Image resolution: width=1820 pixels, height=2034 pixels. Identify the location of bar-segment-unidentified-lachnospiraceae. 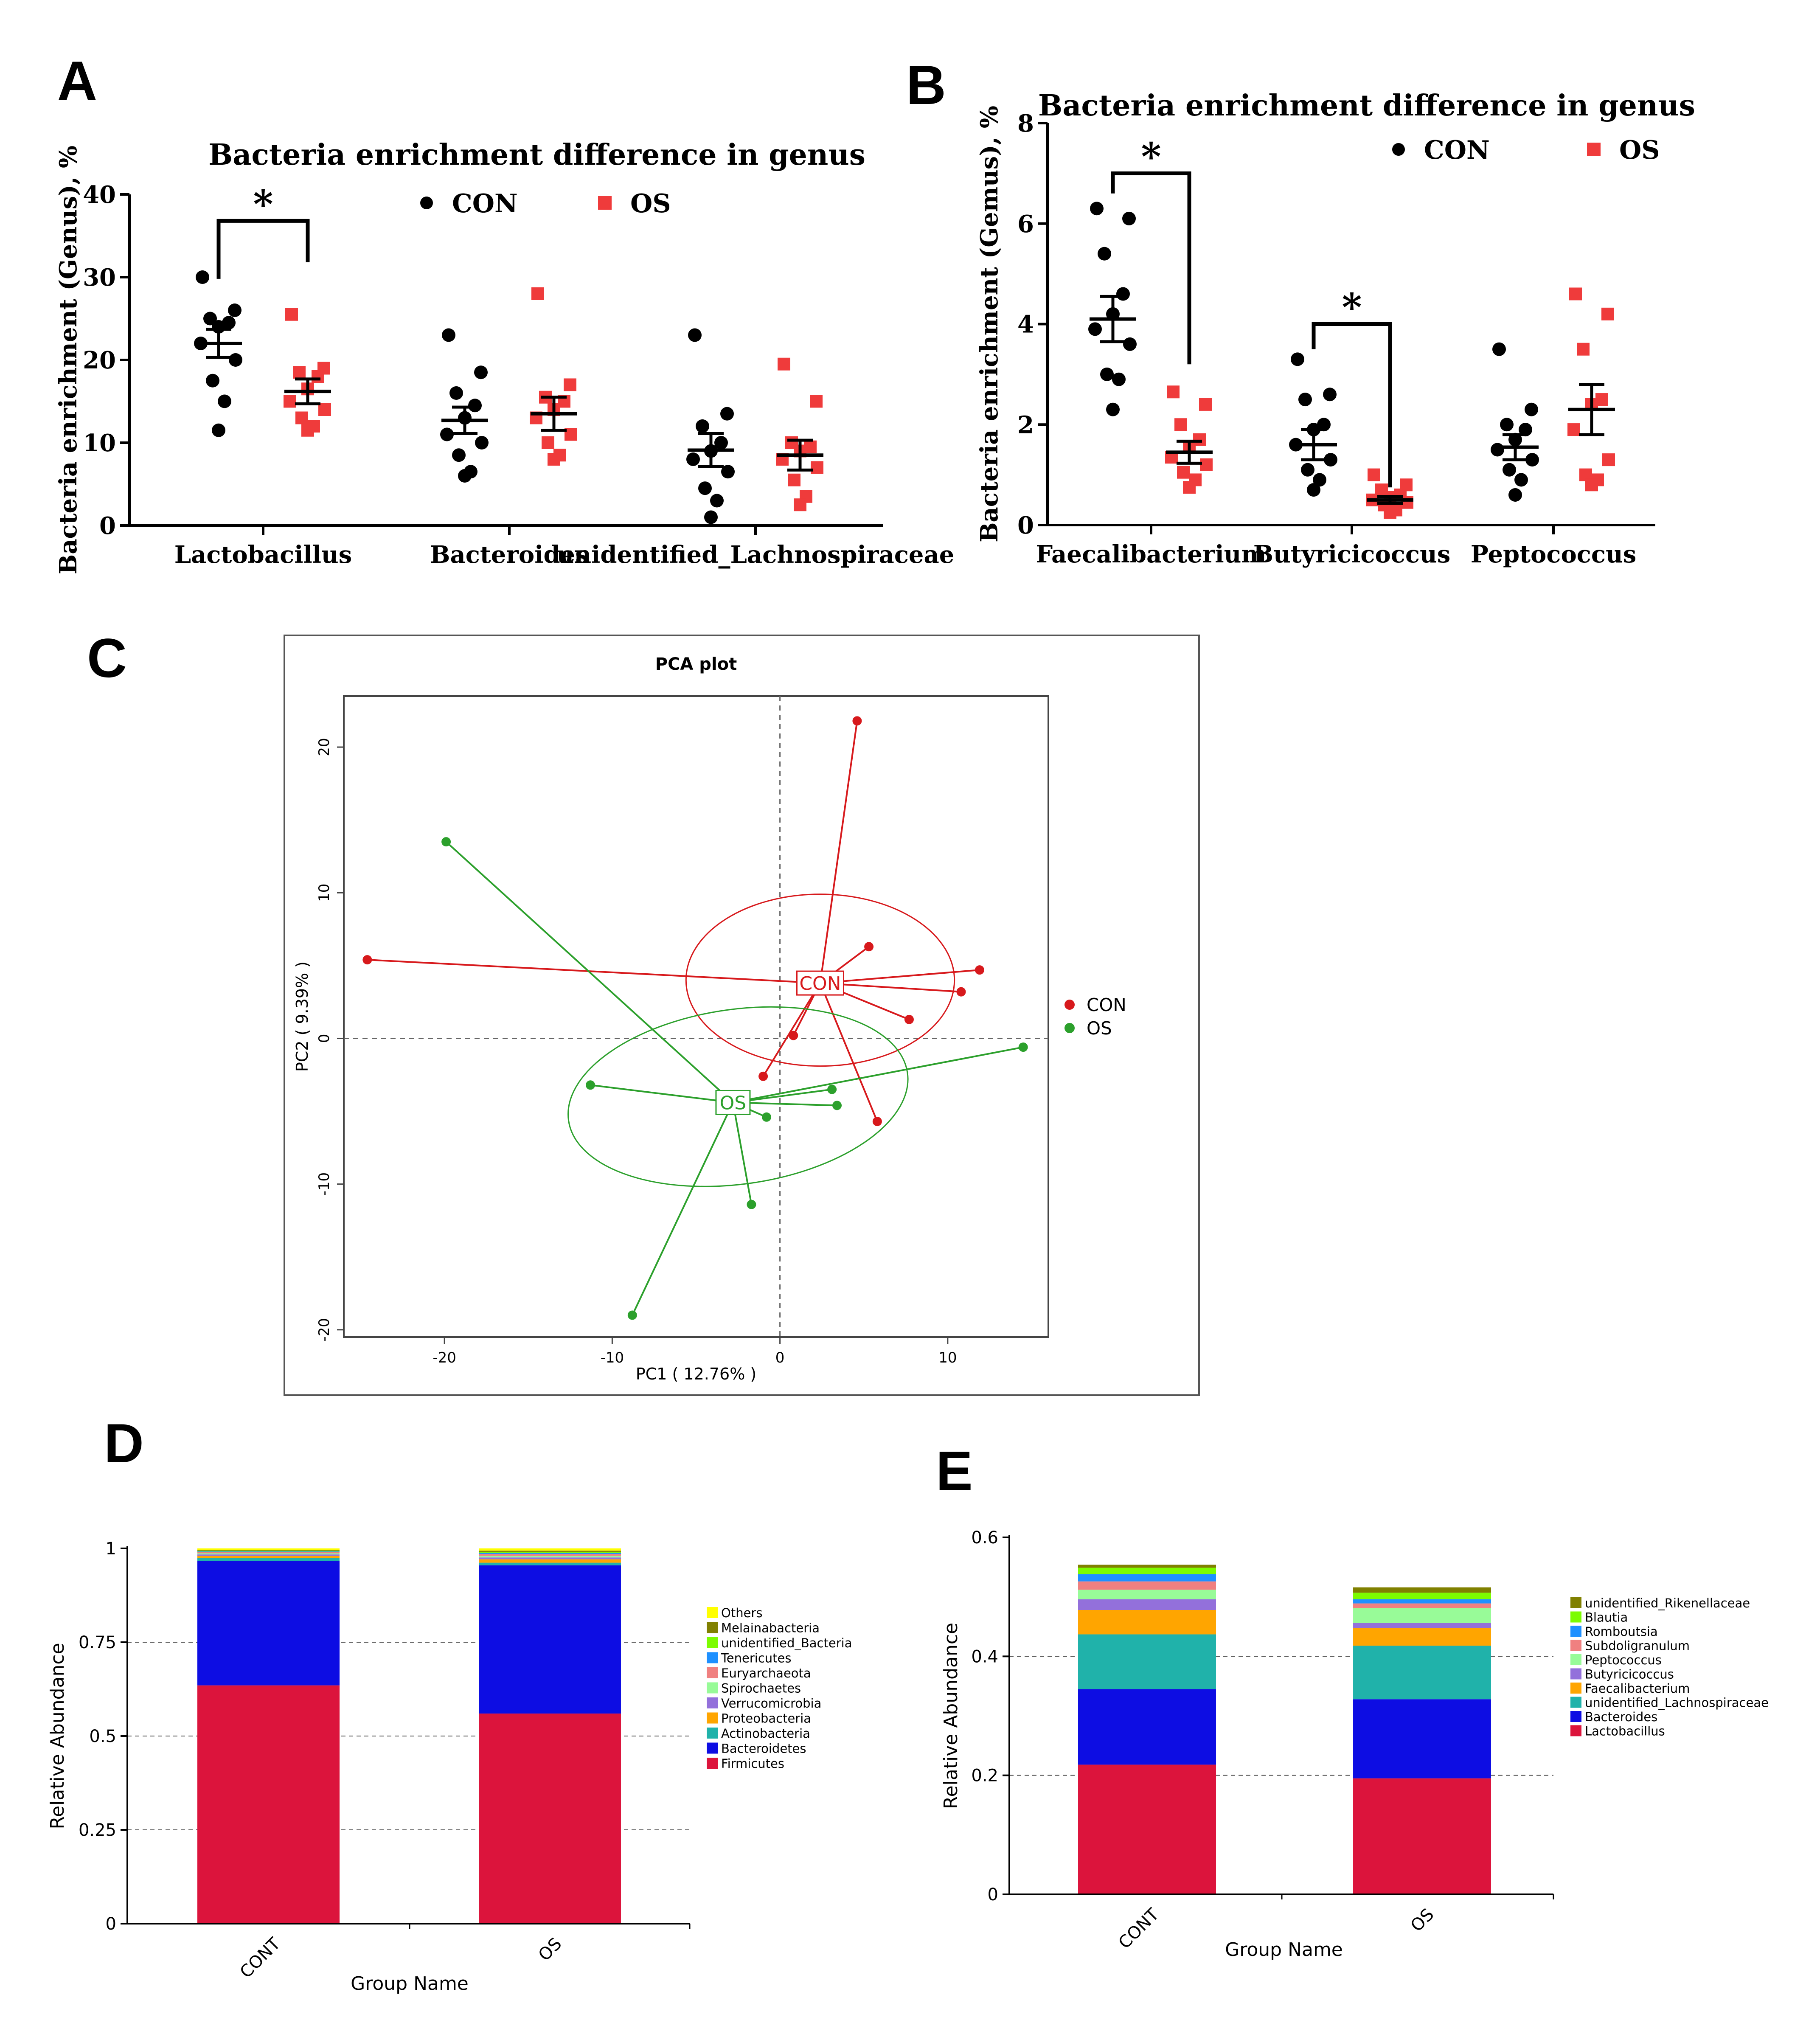
(1147, 1661).